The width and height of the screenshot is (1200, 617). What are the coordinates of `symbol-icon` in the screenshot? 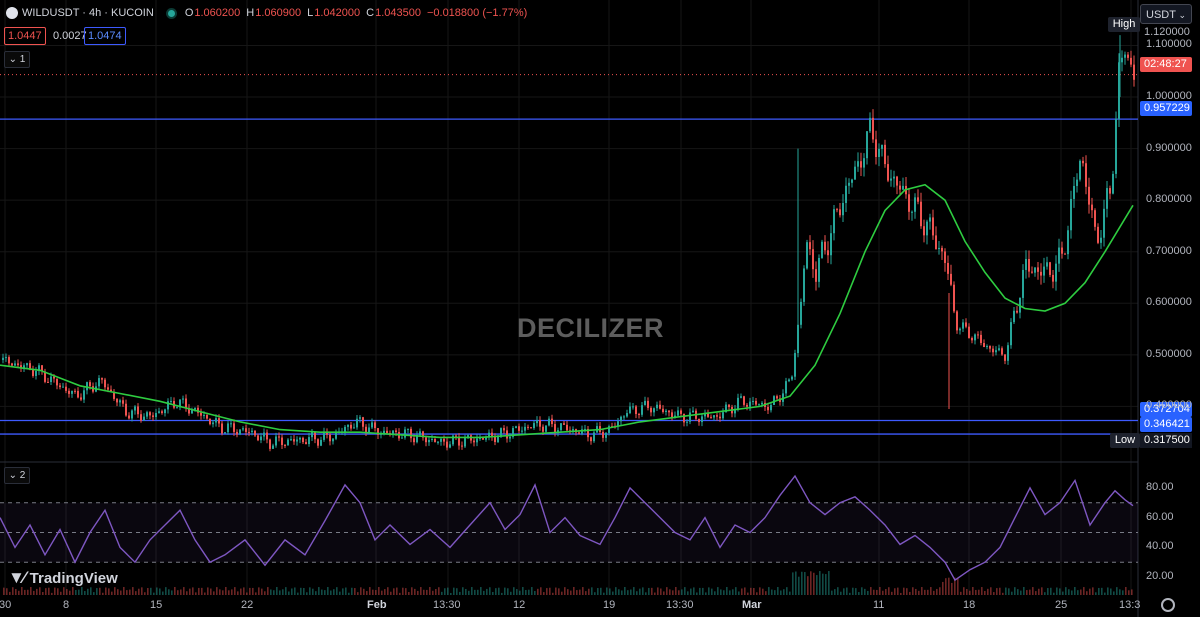 It's located at (12, 13).